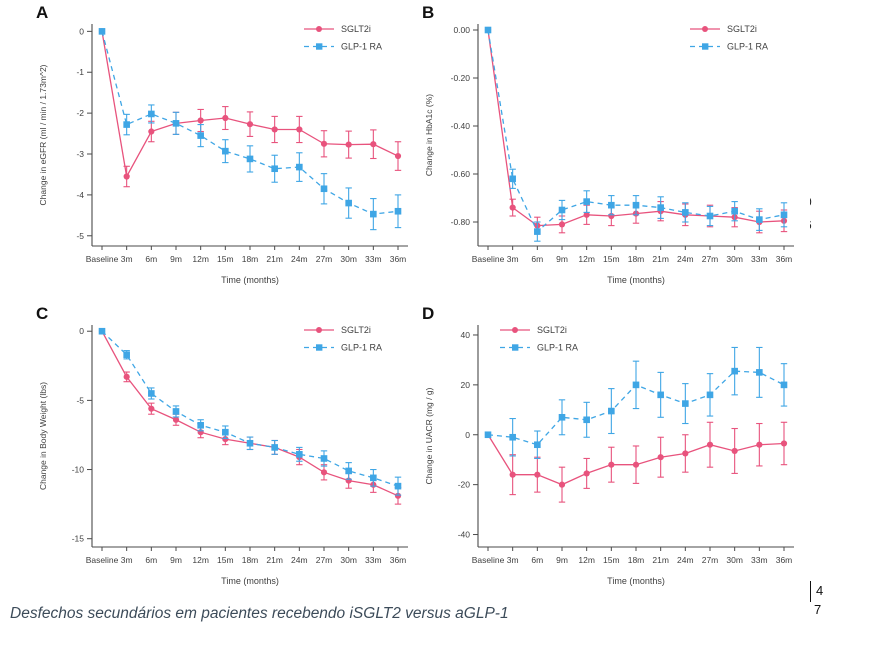  Describe the element at coordinates (81, 31) in the screenshot. I see `y-tick-label: 0` at that location.